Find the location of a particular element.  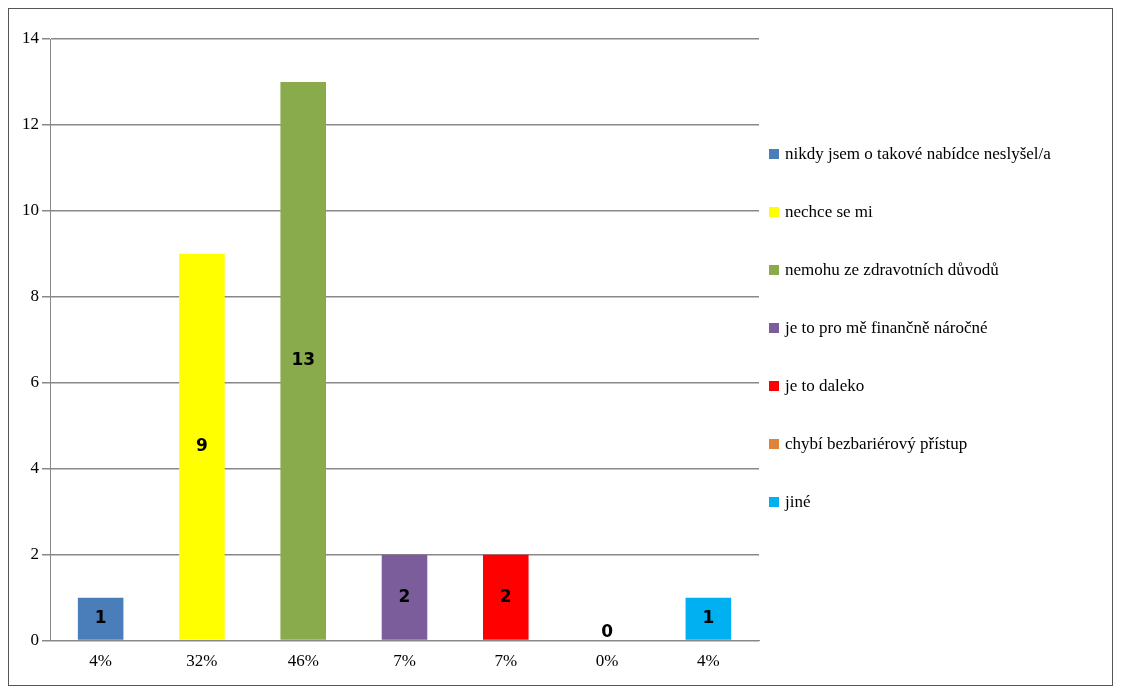

legend-label: jiné is located at coordinates (798, 502).